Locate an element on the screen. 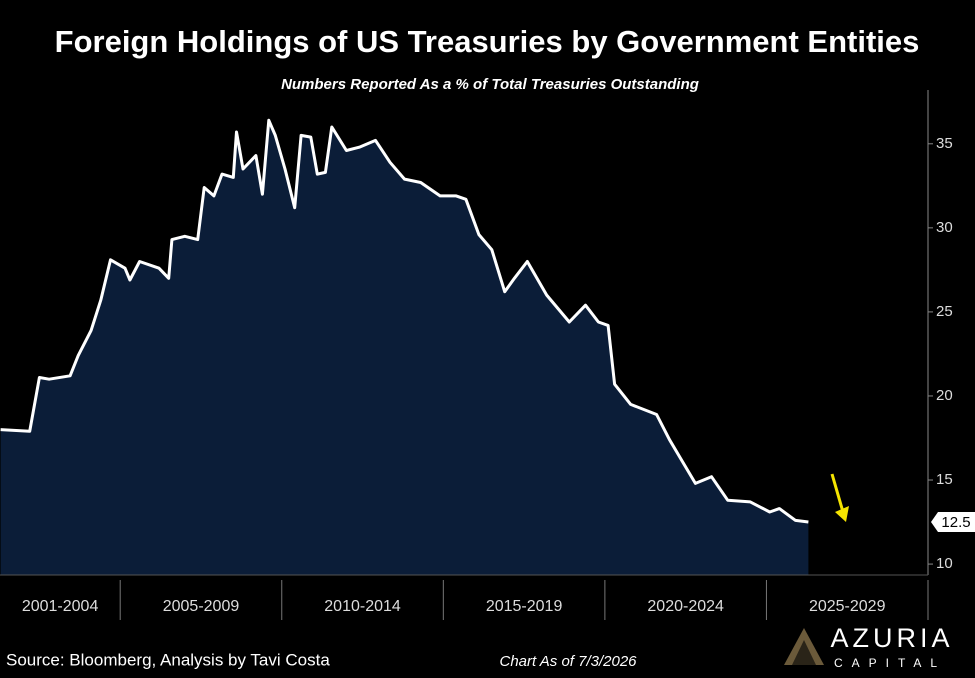 Image resolution: width=975 pixels, height=678 pixels. chart-date: Chart As of 7/3/2026 is located at coordinates (568, 661).